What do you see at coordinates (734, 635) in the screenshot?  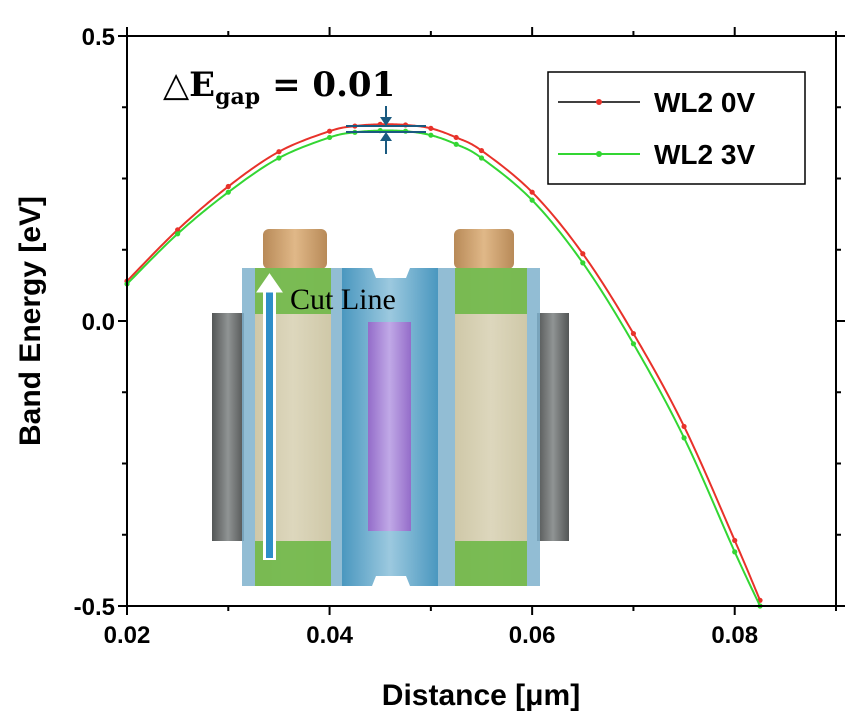 I see `x-tick-label-4: 0.08` at bounding box center [734, 635].